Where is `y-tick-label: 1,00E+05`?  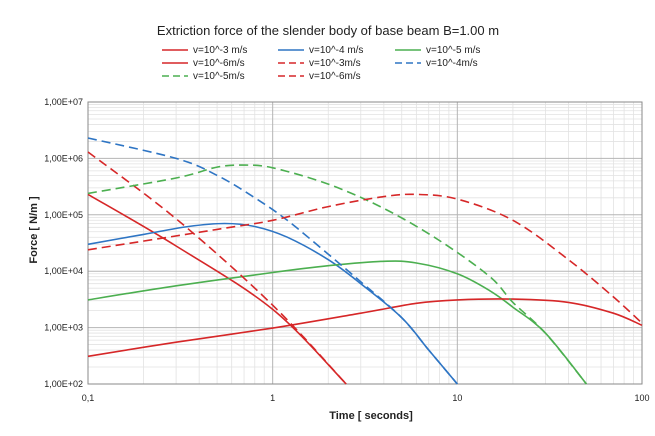
y-tick-label: 1,00E+05 is located at coordinates (63, 215).